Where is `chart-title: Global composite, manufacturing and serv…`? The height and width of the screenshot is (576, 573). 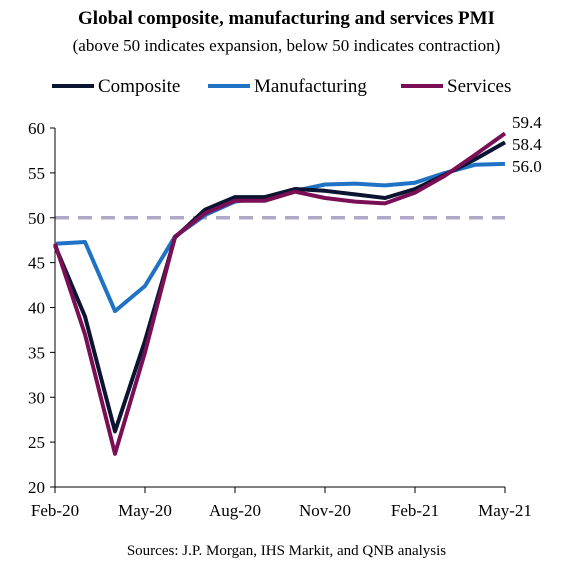 chart-title: Global composite, manufacturing and serv… is located at coordinates (286, 18).